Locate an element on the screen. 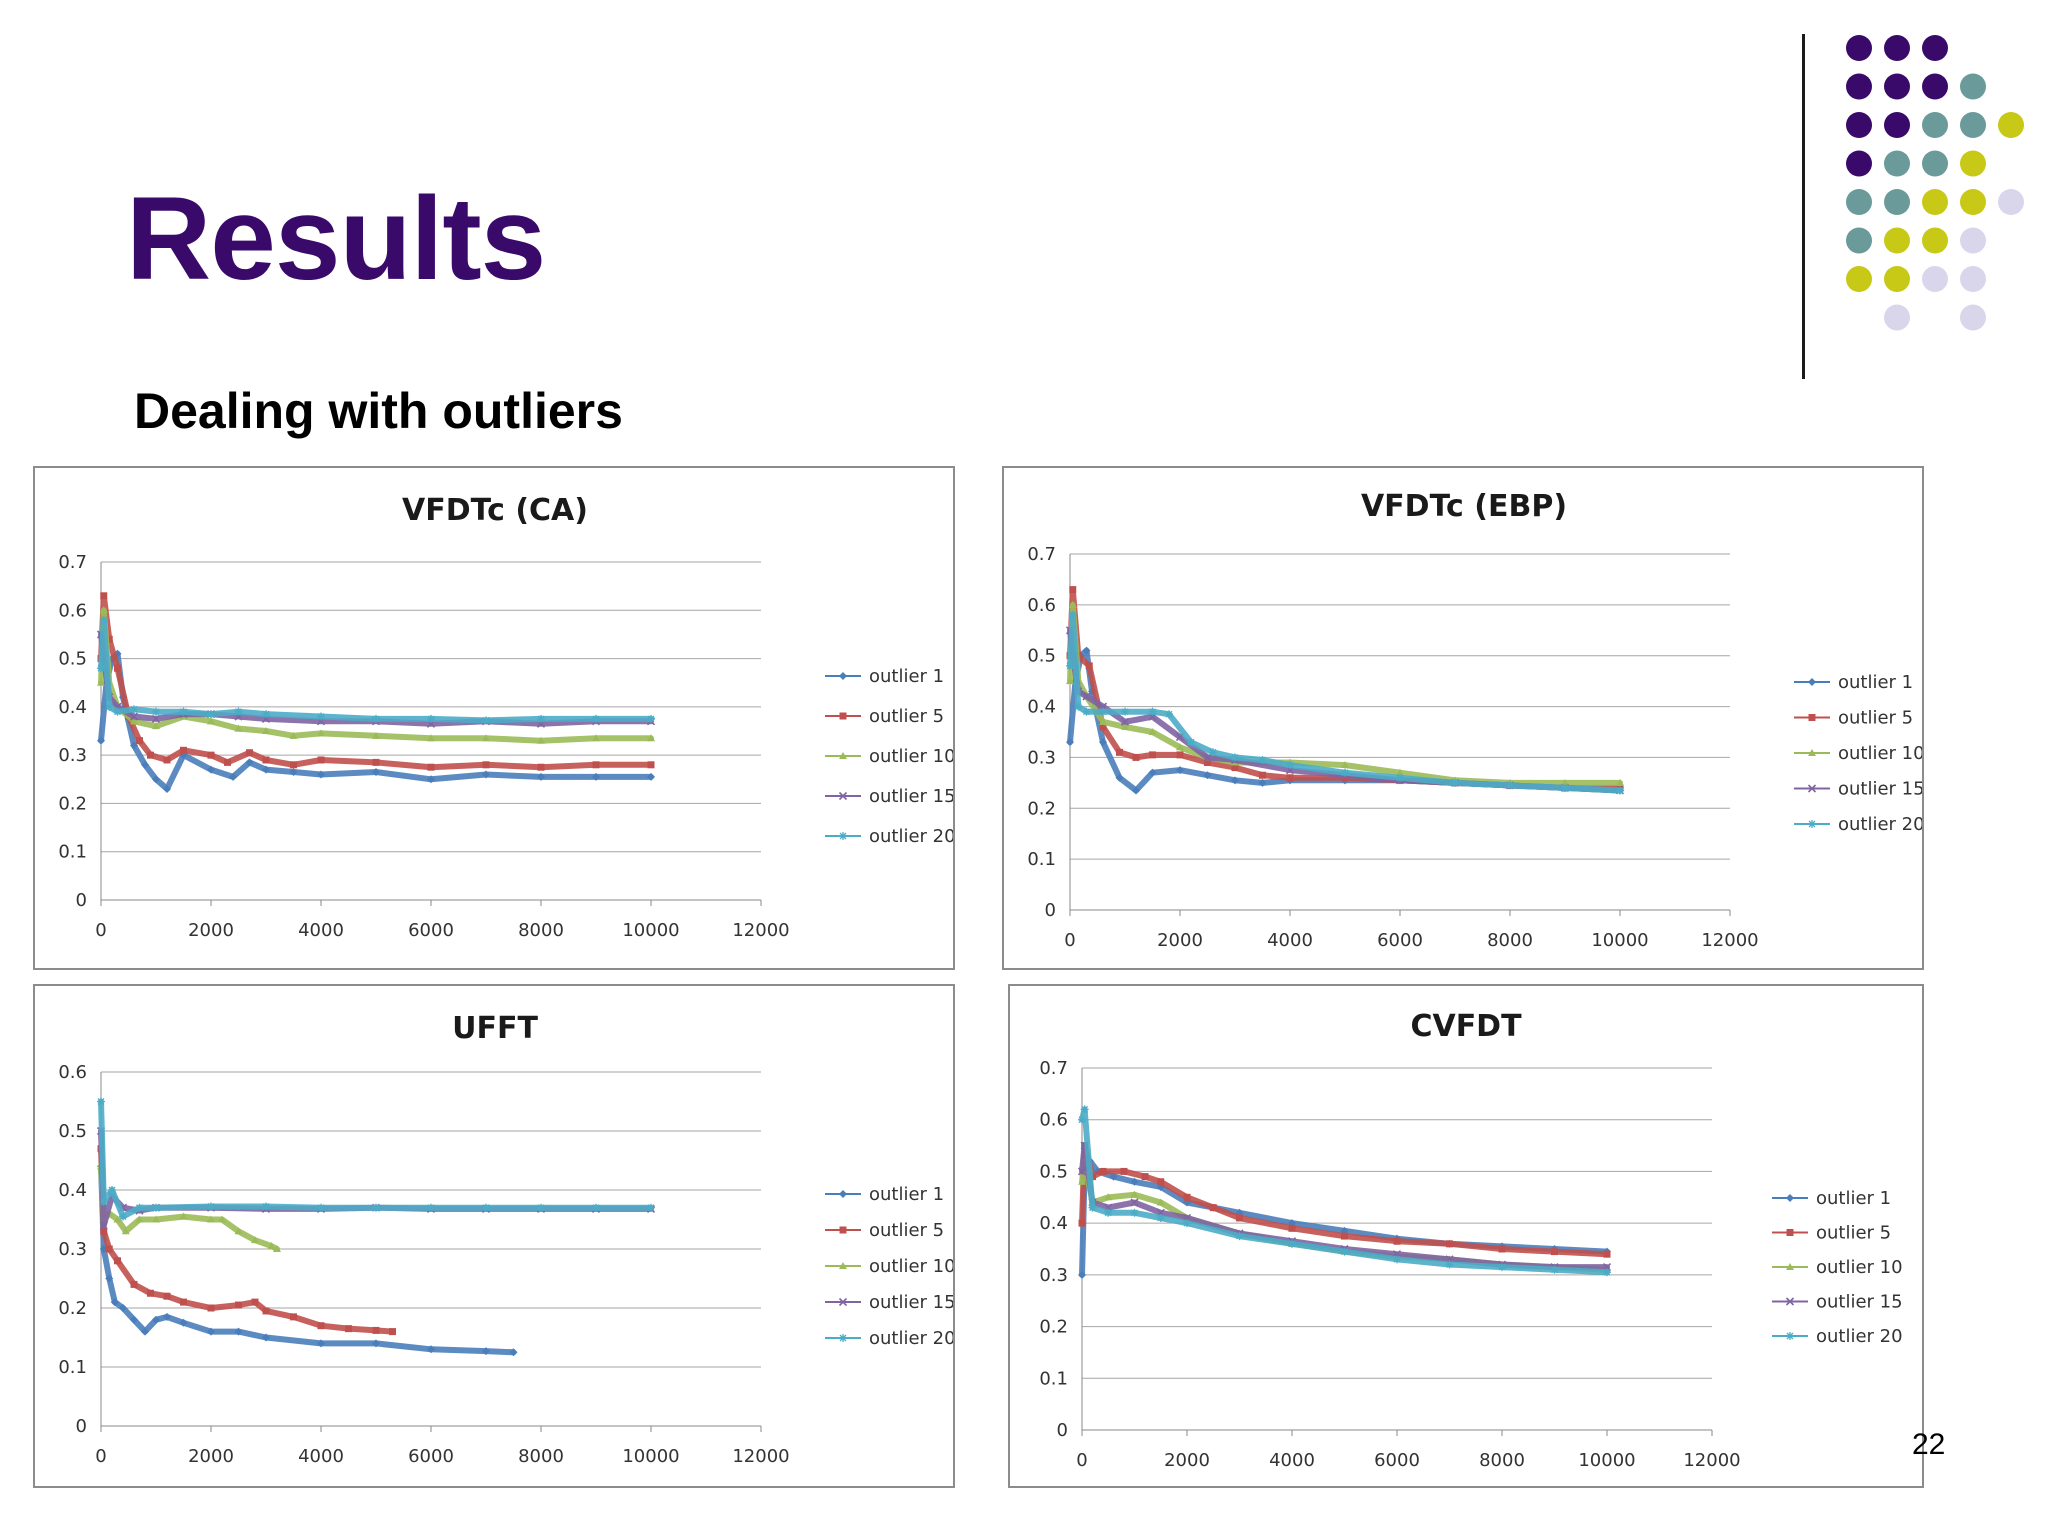  chart-title: UFFT is located at coordinates (495, 1028).